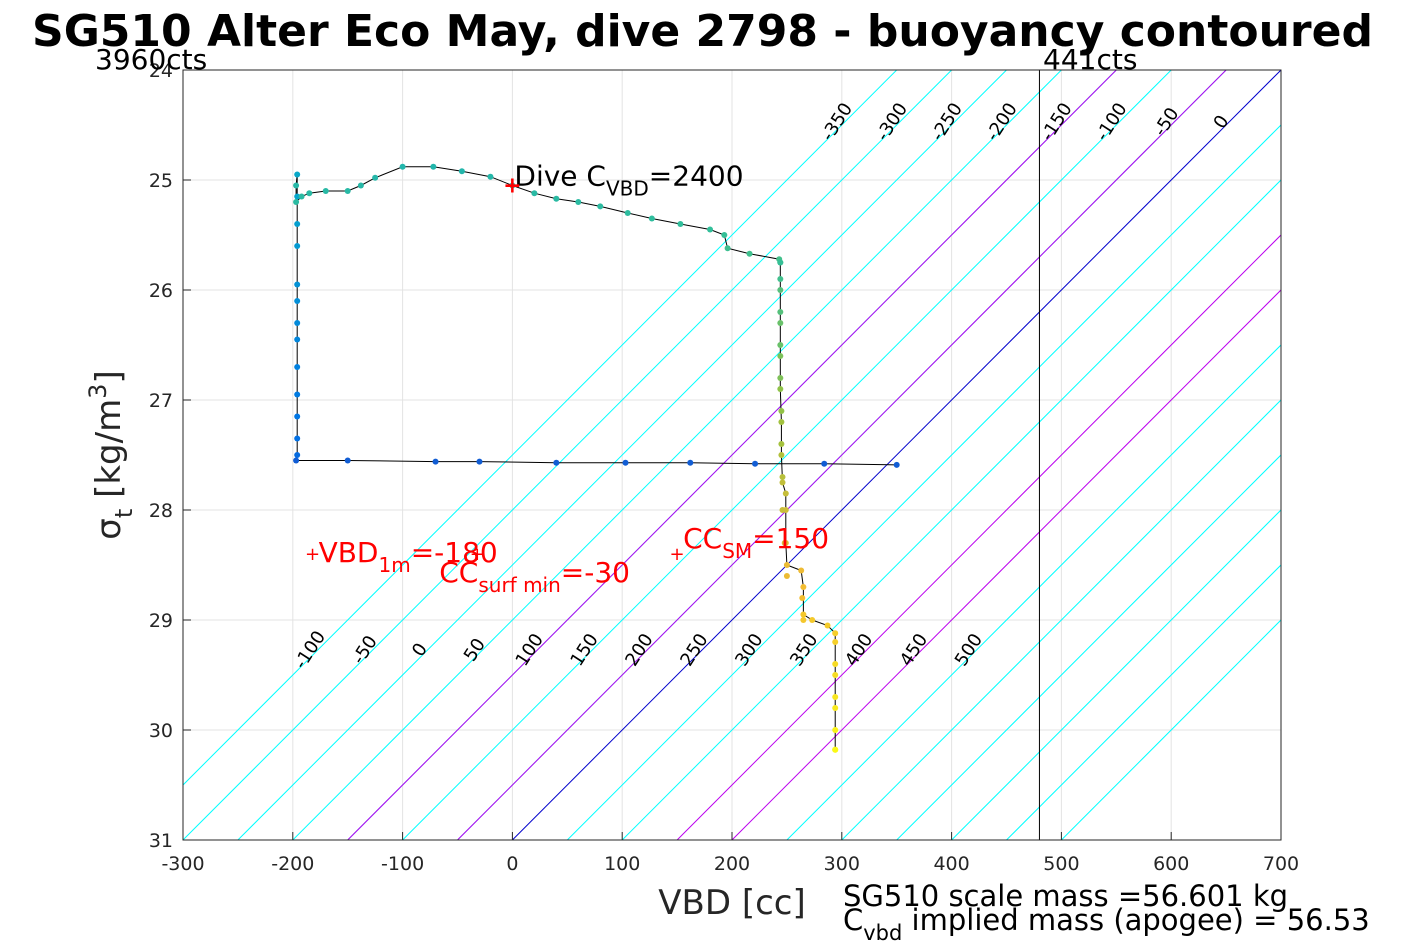 Image resolution: width=1417 pixels, height=945 pixels. Describe the element at coordinates (1135, 920) in the screenshot. I see `implied-mass-rest: implied mass (apogee) = 56.53` at that location.